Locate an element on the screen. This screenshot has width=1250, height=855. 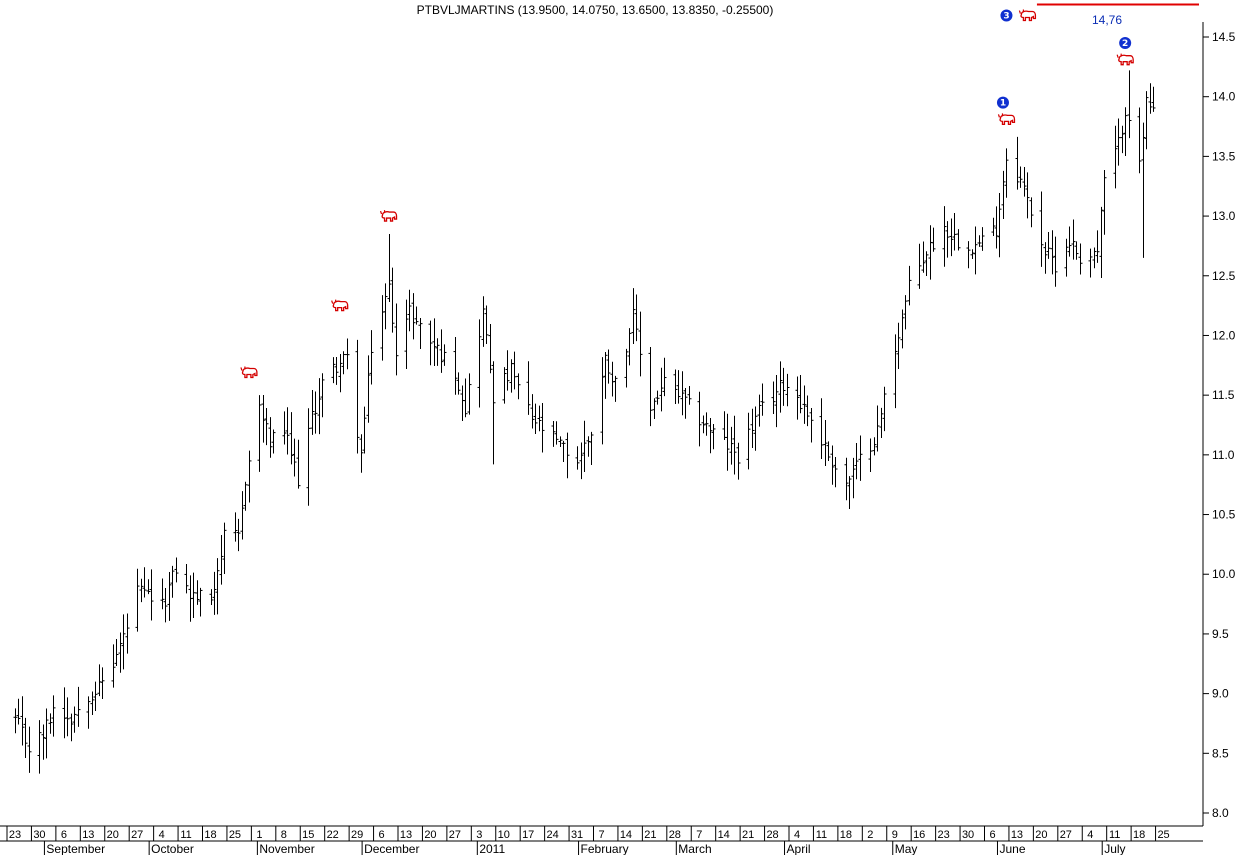
week-tick-label: 1 is located at coordinates (259, 835).